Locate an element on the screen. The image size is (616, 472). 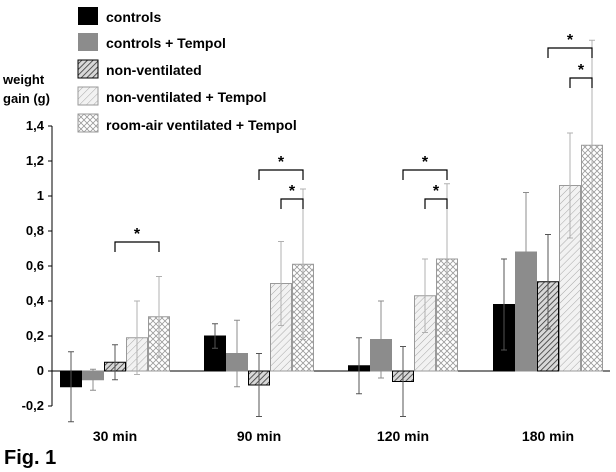
y-tick-label: 0 is located at coordinates (40, 370).